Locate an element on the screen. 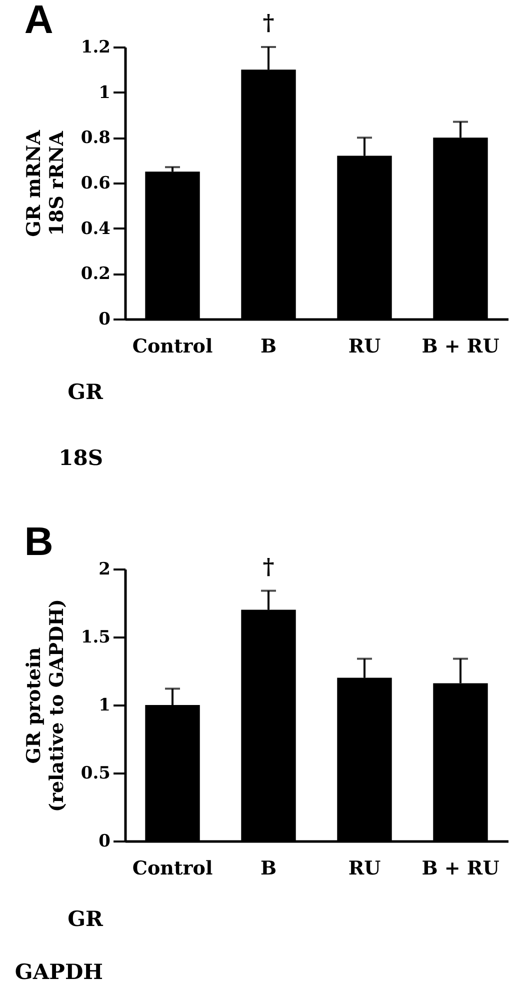  text: 18S is located at coordinates (80, 457).